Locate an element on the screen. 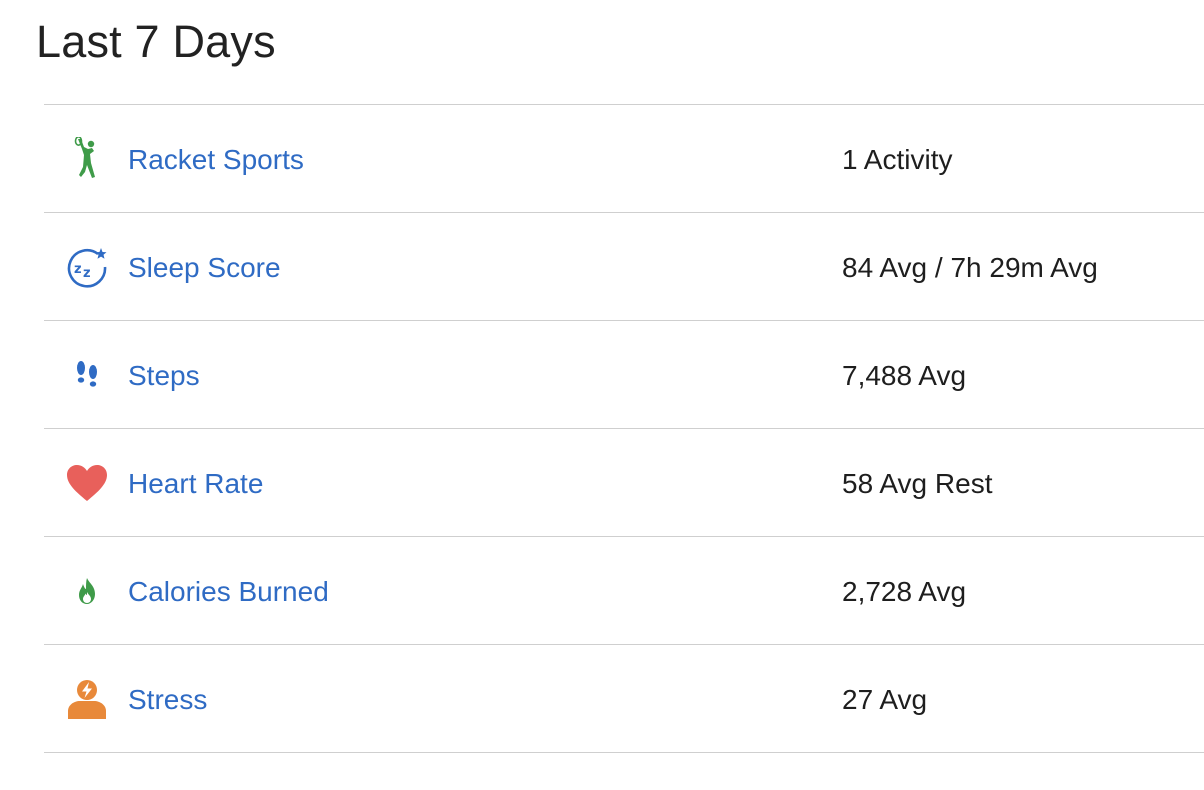 The image size is (1204, 790). heart-rate-link: Heart Rate is located at coordinates (196, 483).